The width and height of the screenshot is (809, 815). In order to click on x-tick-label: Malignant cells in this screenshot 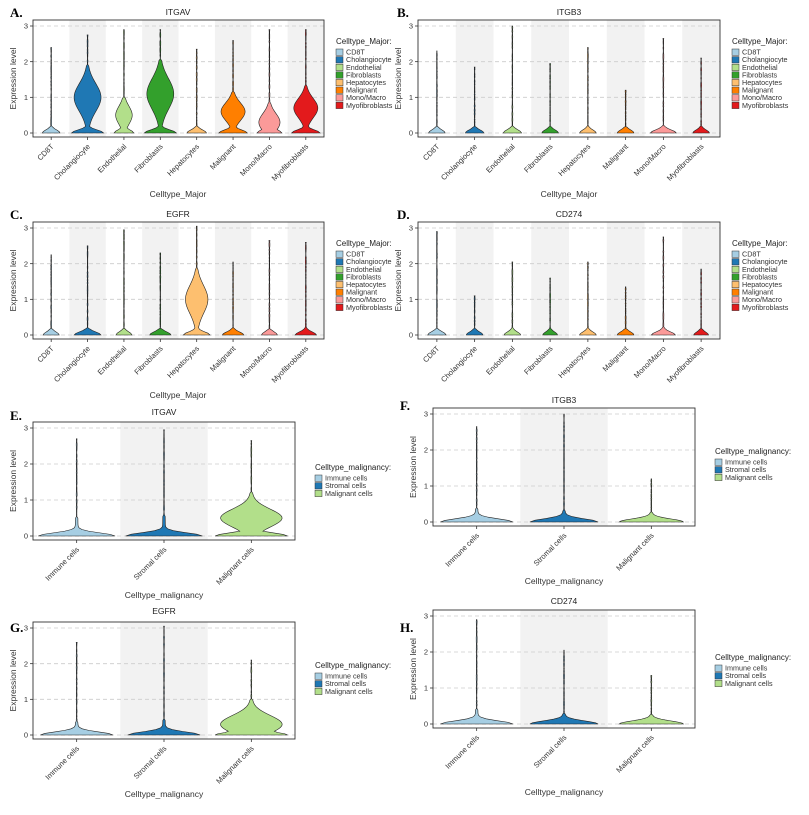, I will do `click(635, 552)`.